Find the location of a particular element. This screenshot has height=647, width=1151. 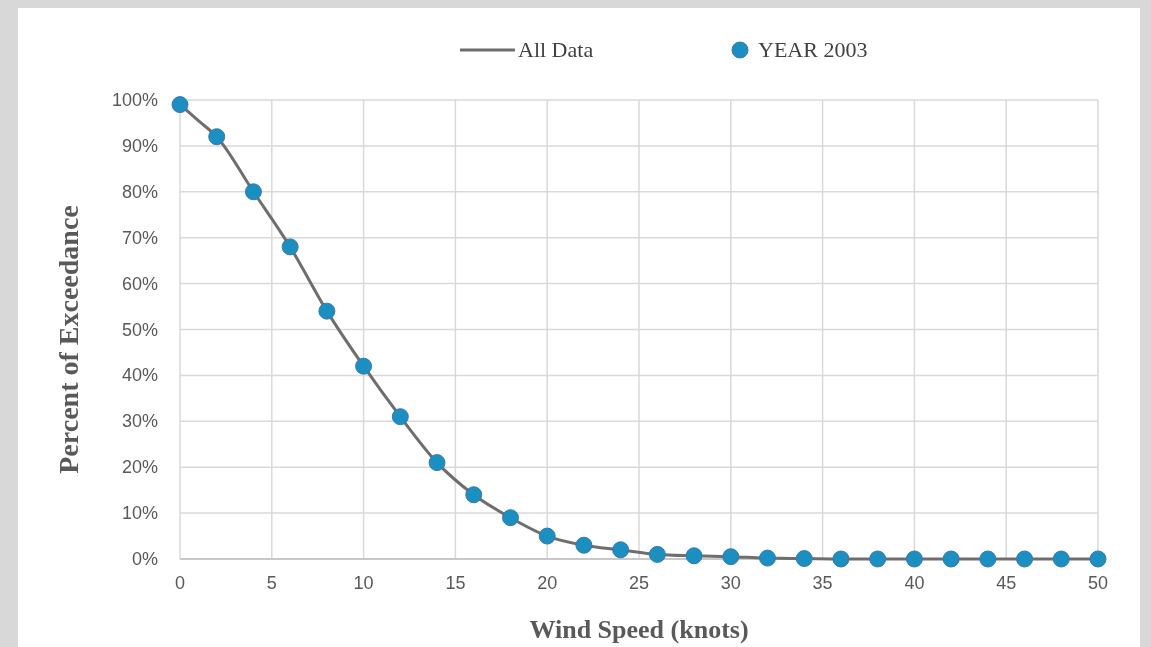

y-tick-label: 0% is located at coordinates (144, 559).